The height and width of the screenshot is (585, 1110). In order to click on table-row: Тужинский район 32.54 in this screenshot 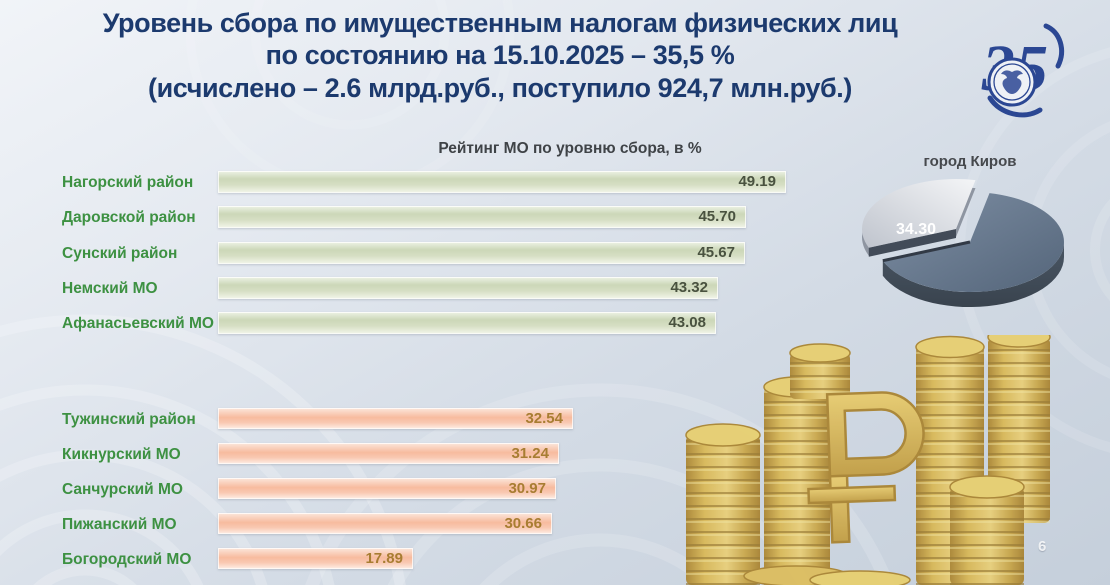, I will do `click(555, 419)`.